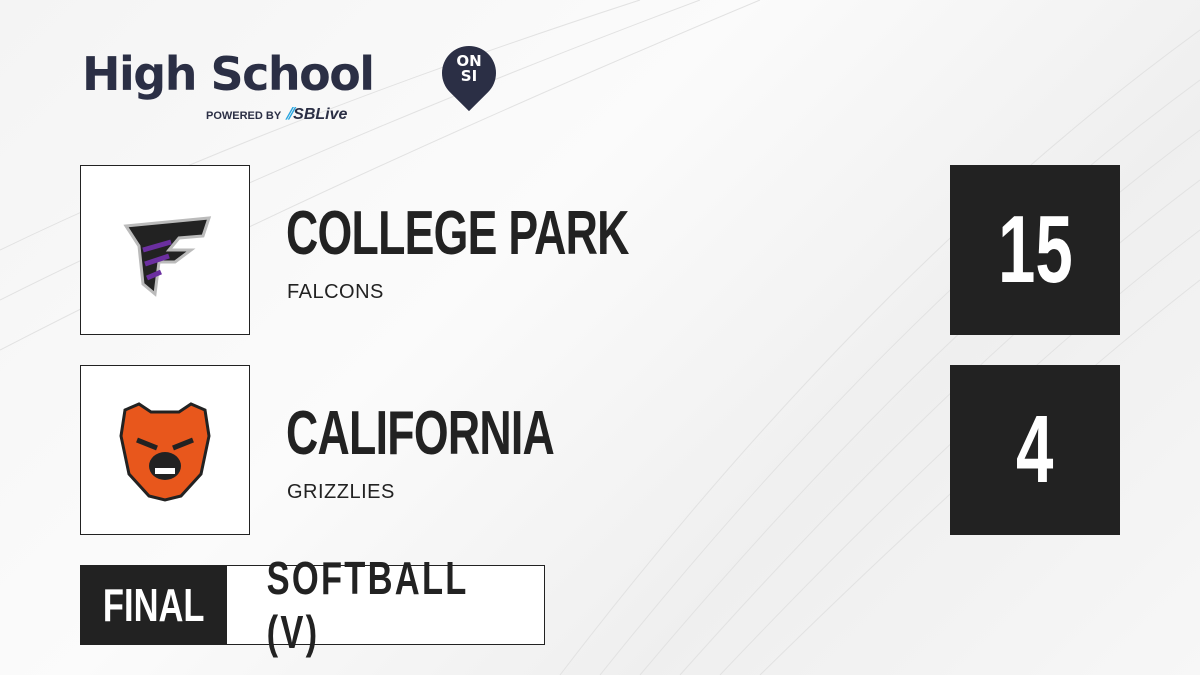 Image resolution: width=1200 pixels, height=675 pixels. I want to click on on-si-badge: ON SI, so click(469, 69).